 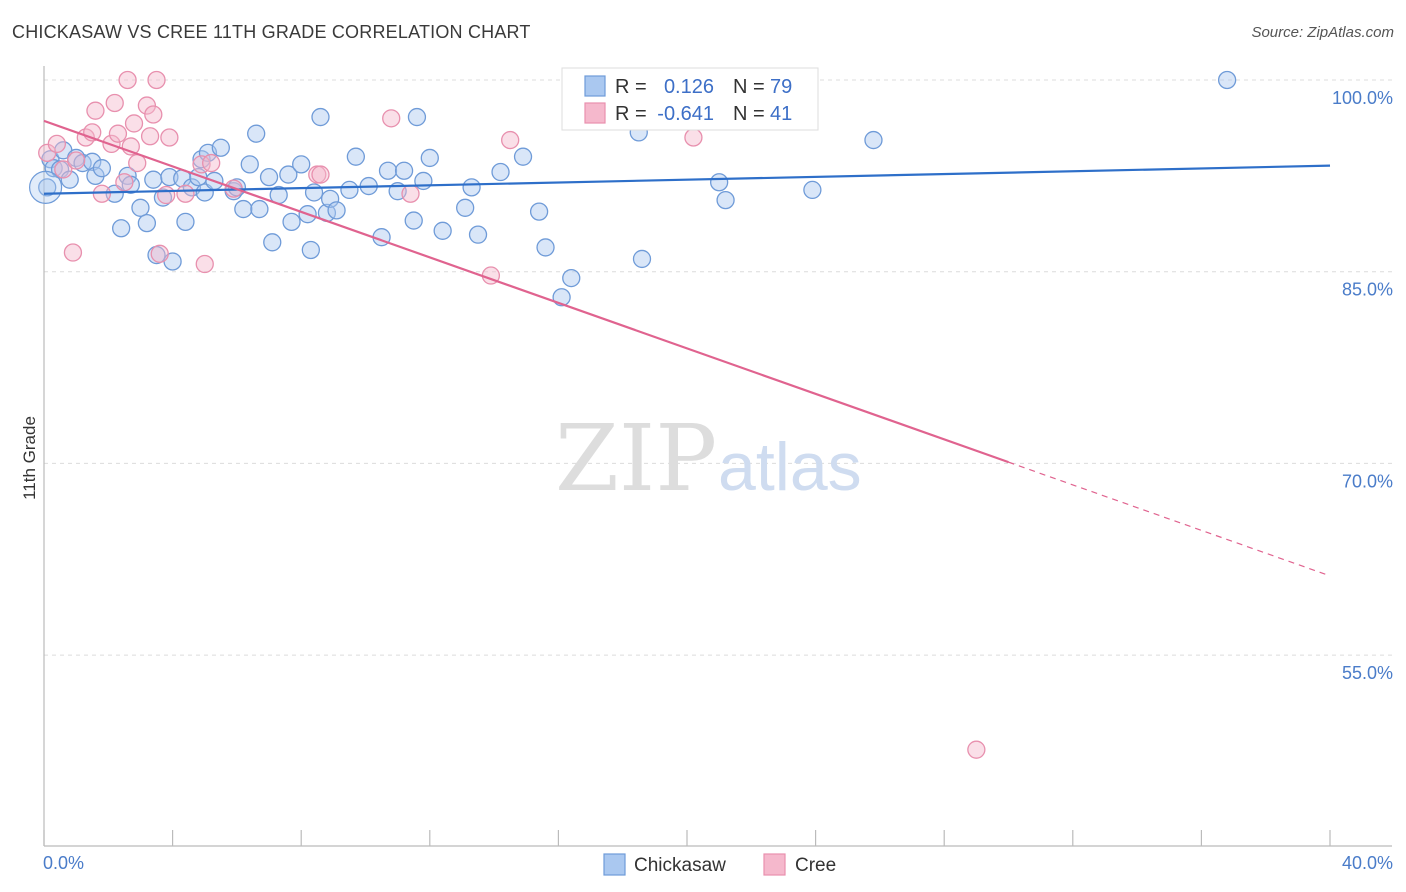 What do you see at coordinates (631, 87) in the screenshot?
I see `legend-r-label-chickasaw: R =` at bounding box center [631, 87].